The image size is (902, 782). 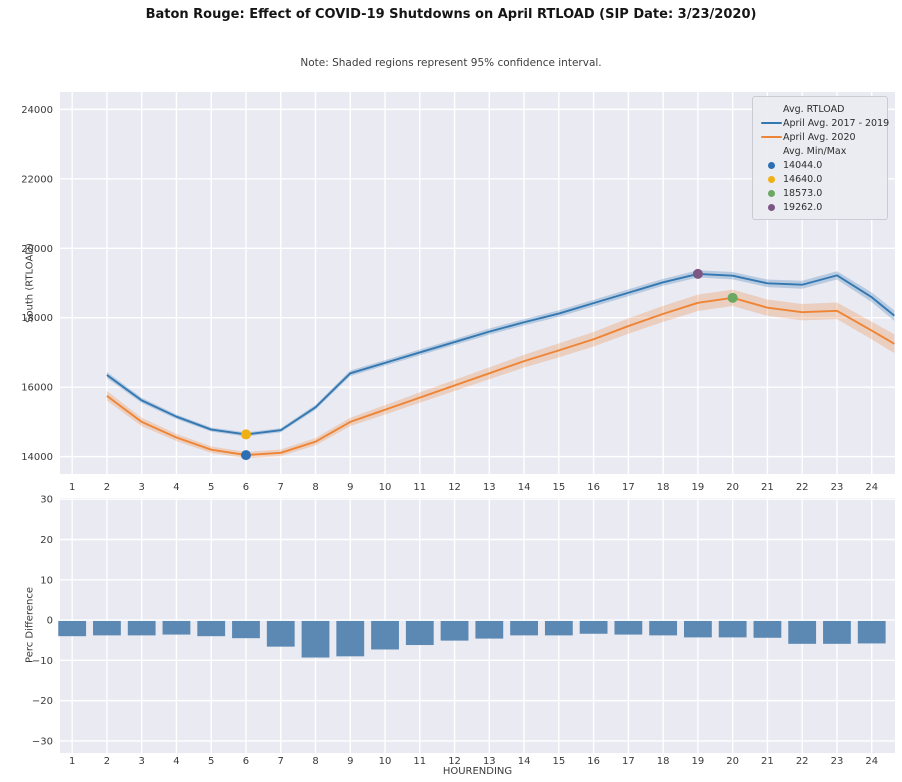 I want to click on bottom-xtick-label: 4, so click(x=176, y=761).